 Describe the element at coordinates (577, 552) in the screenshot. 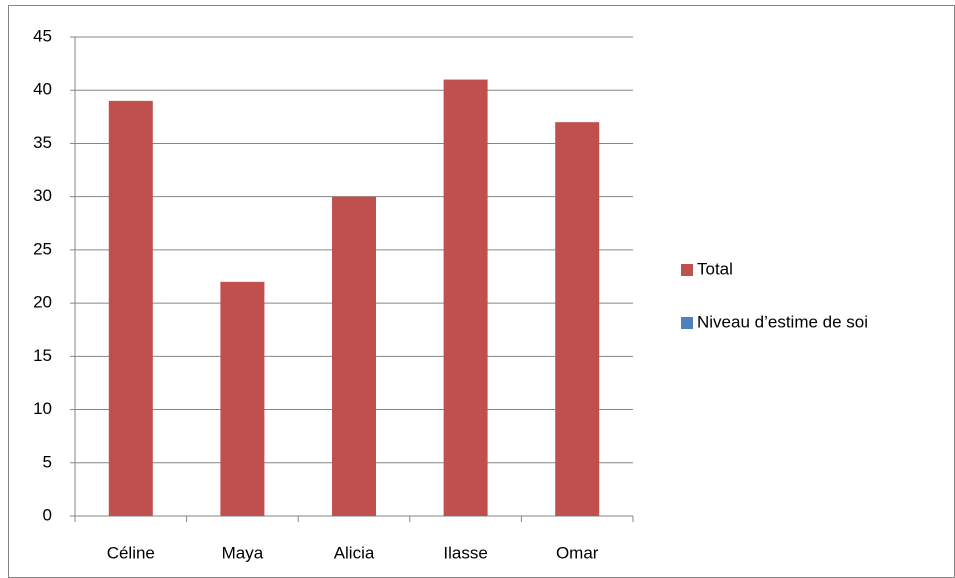

I see `x-tick-label: Omar` at that location.